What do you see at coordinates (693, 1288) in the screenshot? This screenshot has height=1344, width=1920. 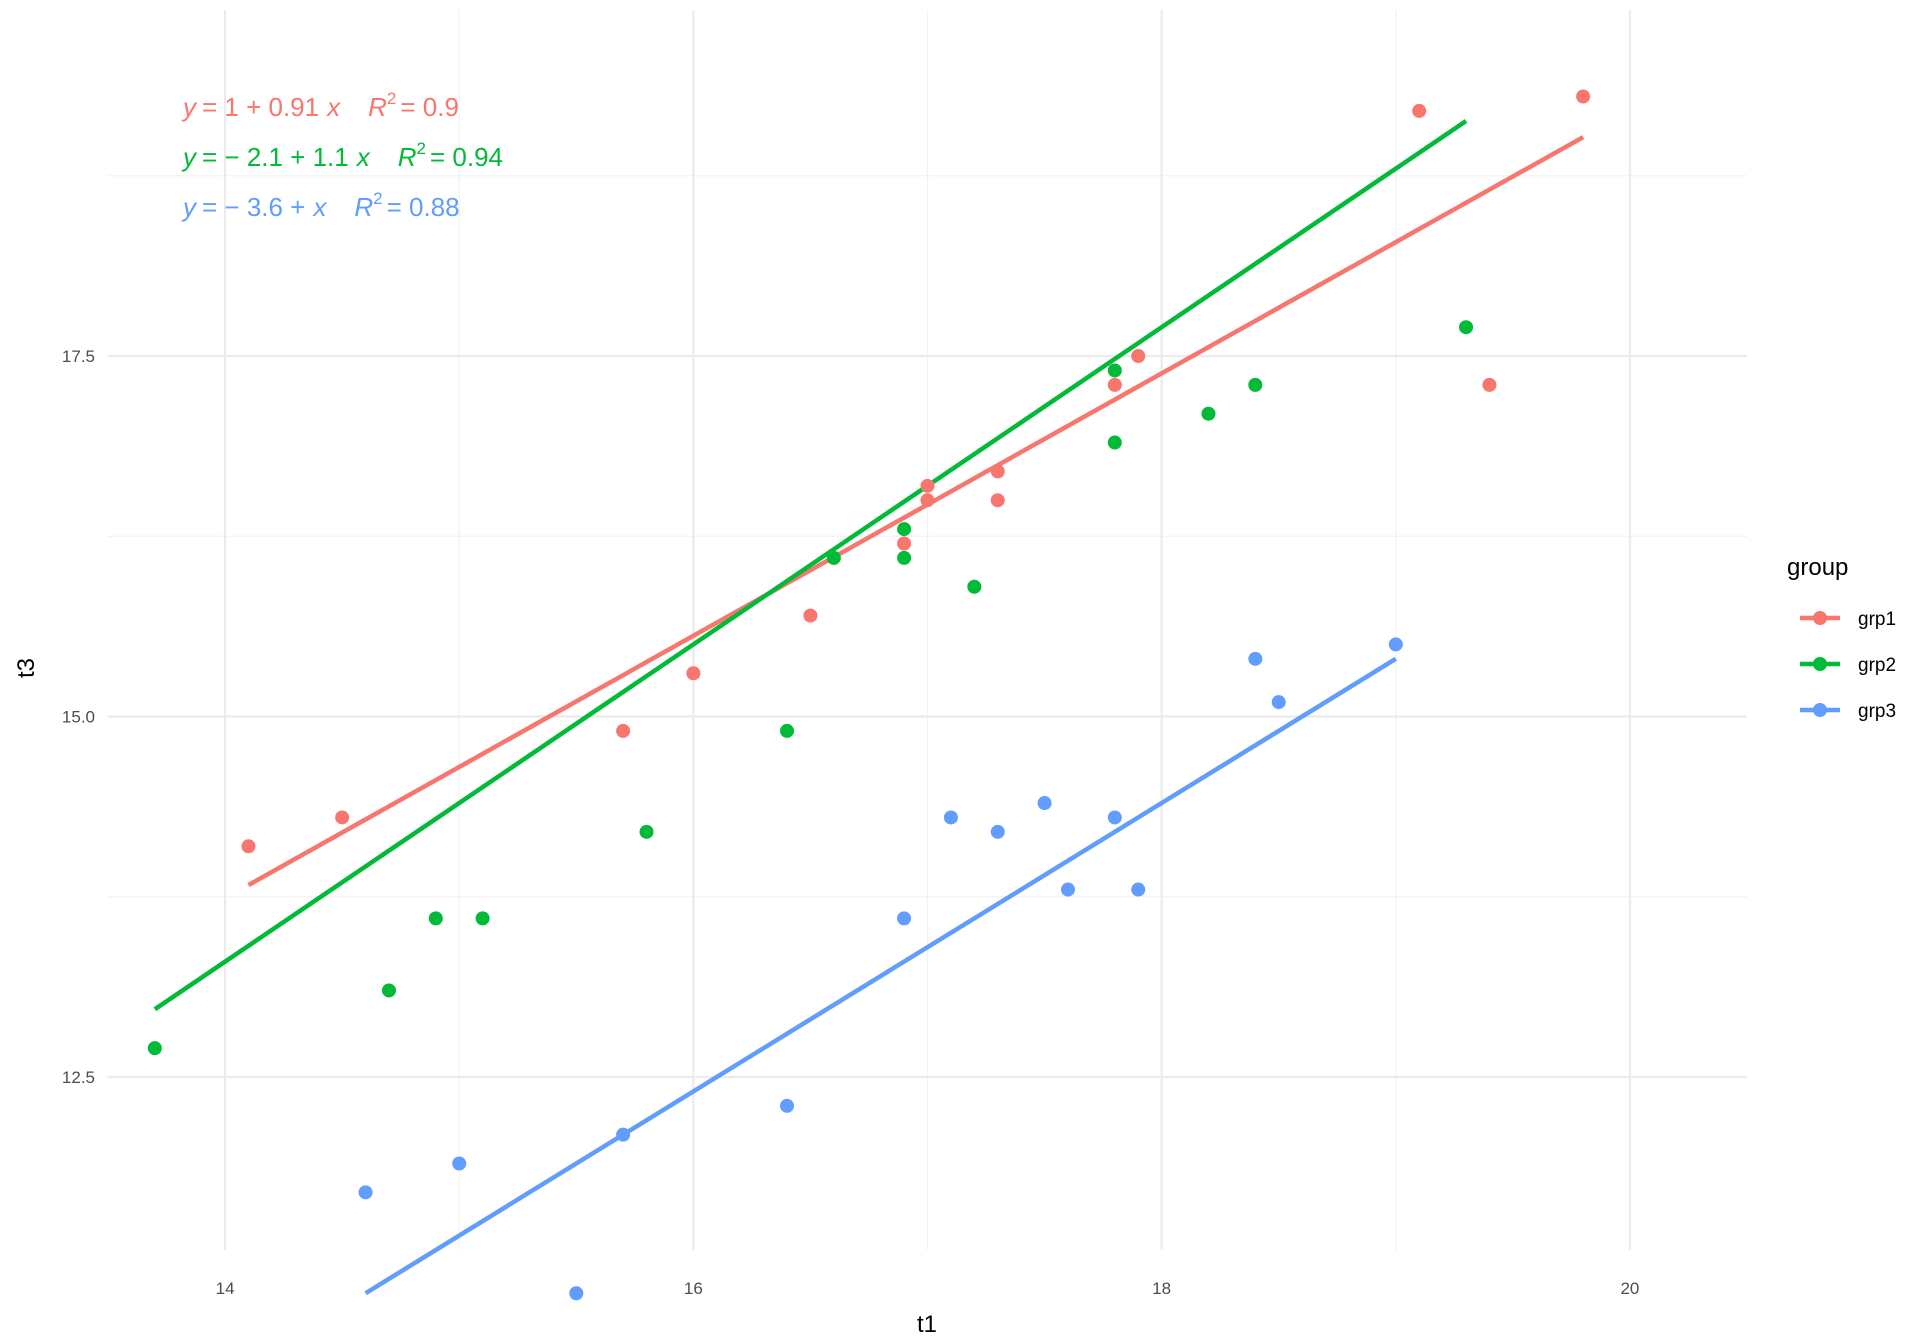 I see `x-tick-label: 16` at bounding box center [693, 1288].